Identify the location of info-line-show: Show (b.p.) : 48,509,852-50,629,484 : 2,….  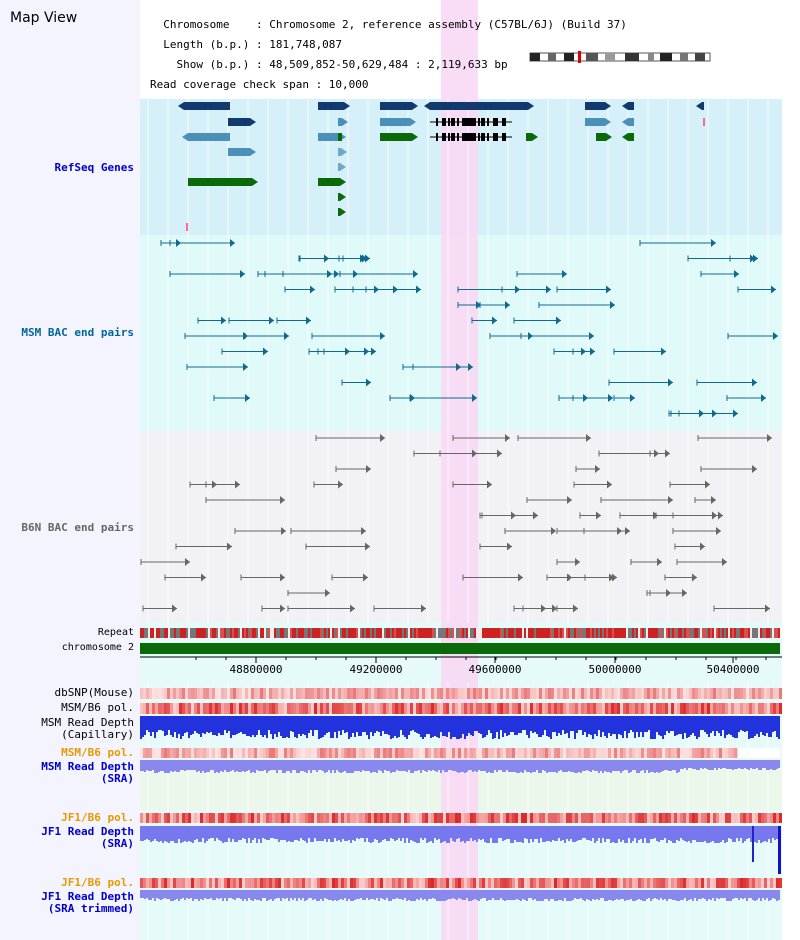
(329, 64).